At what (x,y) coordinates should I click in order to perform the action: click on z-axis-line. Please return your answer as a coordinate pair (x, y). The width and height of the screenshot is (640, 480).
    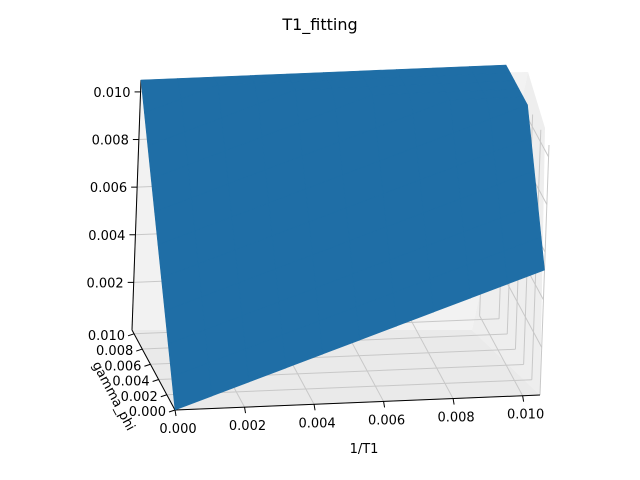
    Looking at the image, I should click on (136, 205).